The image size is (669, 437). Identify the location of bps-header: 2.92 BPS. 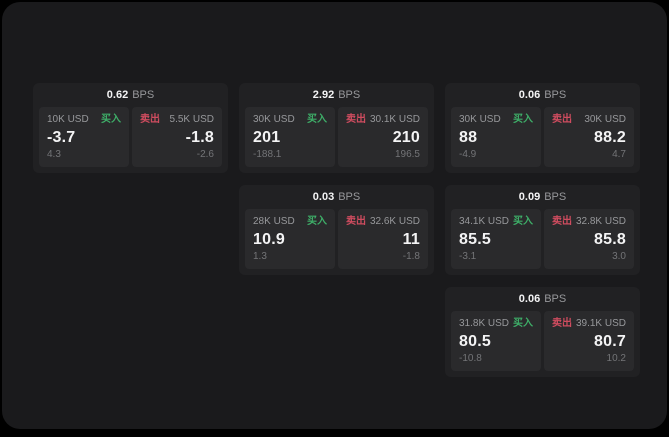
(336, 95).